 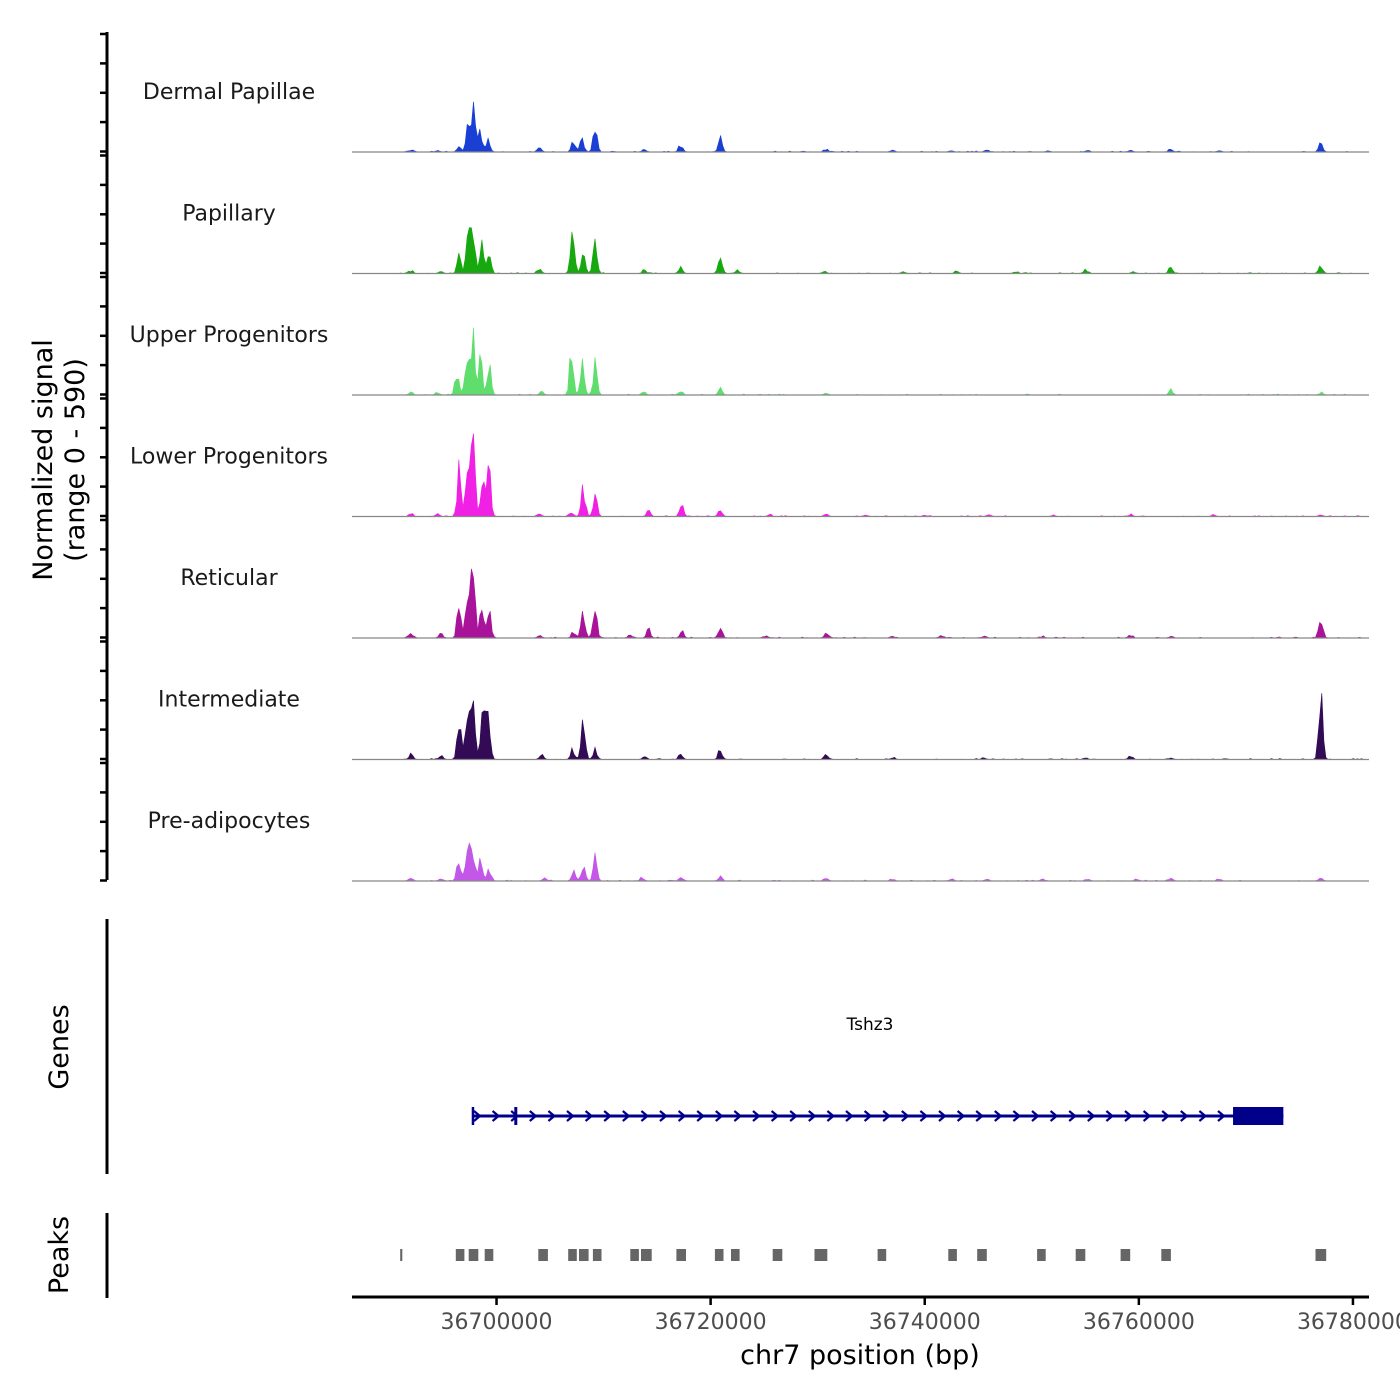 I want to click on track-reticular: Reticular, so click(x=774, y=602).